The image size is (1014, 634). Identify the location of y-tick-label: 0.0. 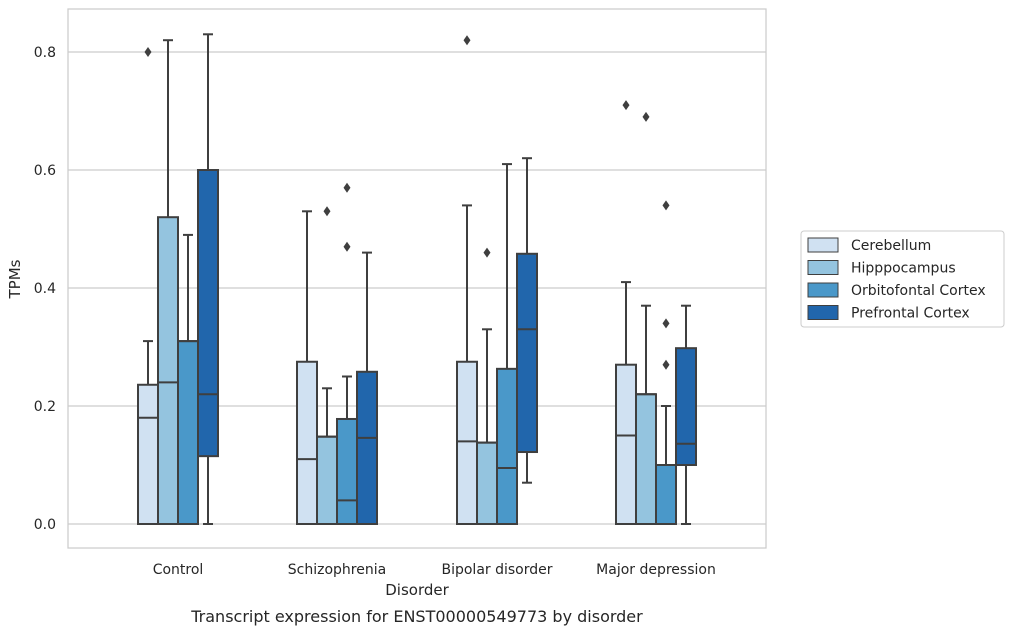
(45, 525).